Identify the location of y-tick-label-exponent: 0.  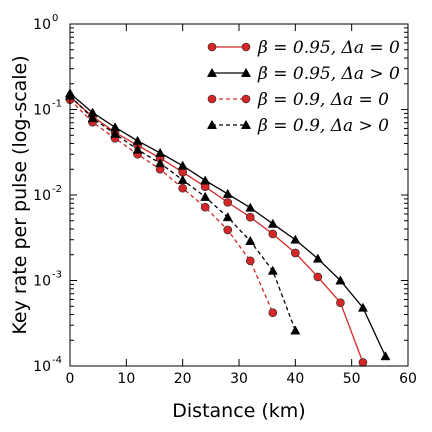
(55, 18).